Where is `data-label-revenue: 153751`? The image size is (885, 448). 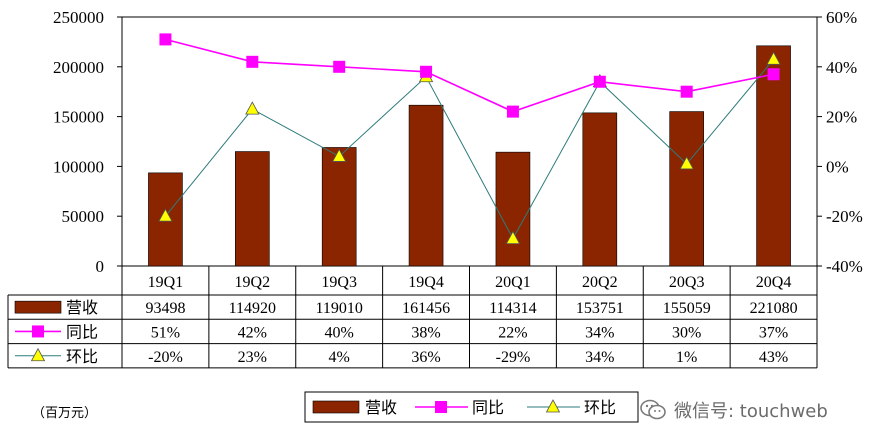 data-label-revenue: 153751 is located at coordinates (600, 308).